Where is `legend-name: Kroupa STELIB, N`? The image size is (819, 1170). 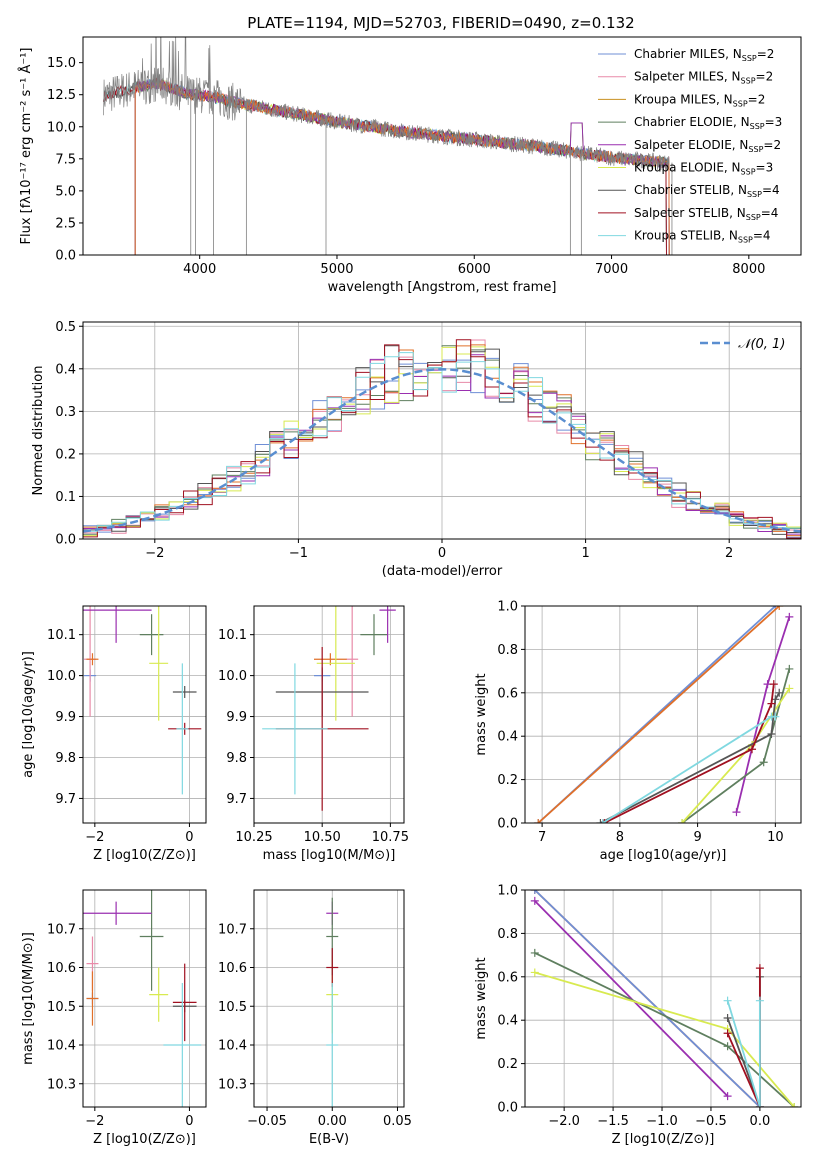
legend-name: Kroupa STELIB, N is located at coordinates (686, 236).